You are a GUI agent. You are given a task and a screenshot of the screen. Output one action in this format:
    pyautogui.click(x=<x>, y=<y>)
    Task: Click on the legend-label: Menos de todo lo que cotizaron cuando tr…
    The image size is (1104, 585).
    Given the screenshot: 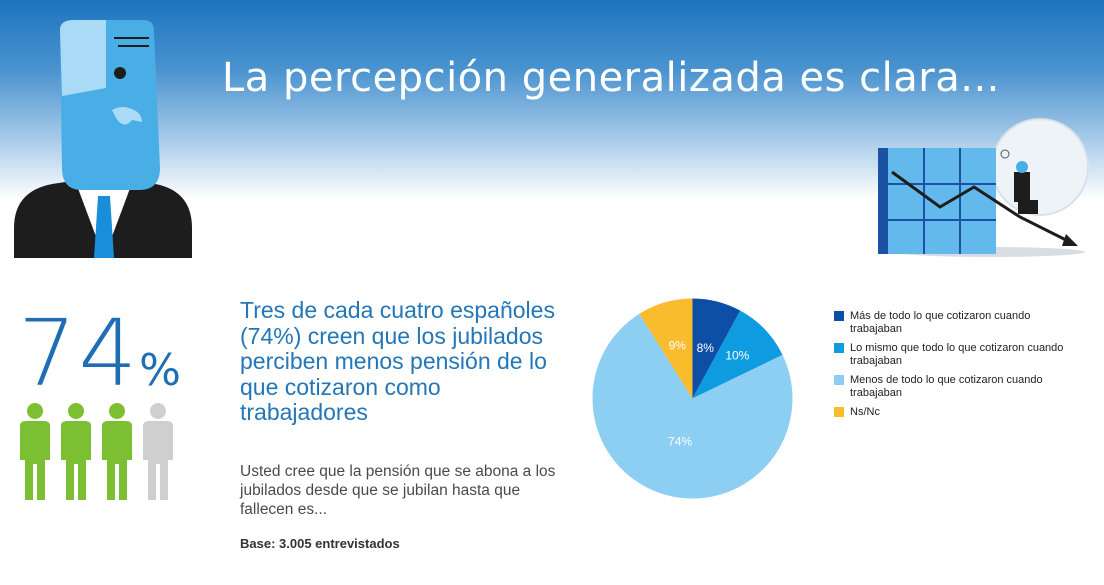 What is the action you would take?
    pyautogui.click(x=946, y=386)
    